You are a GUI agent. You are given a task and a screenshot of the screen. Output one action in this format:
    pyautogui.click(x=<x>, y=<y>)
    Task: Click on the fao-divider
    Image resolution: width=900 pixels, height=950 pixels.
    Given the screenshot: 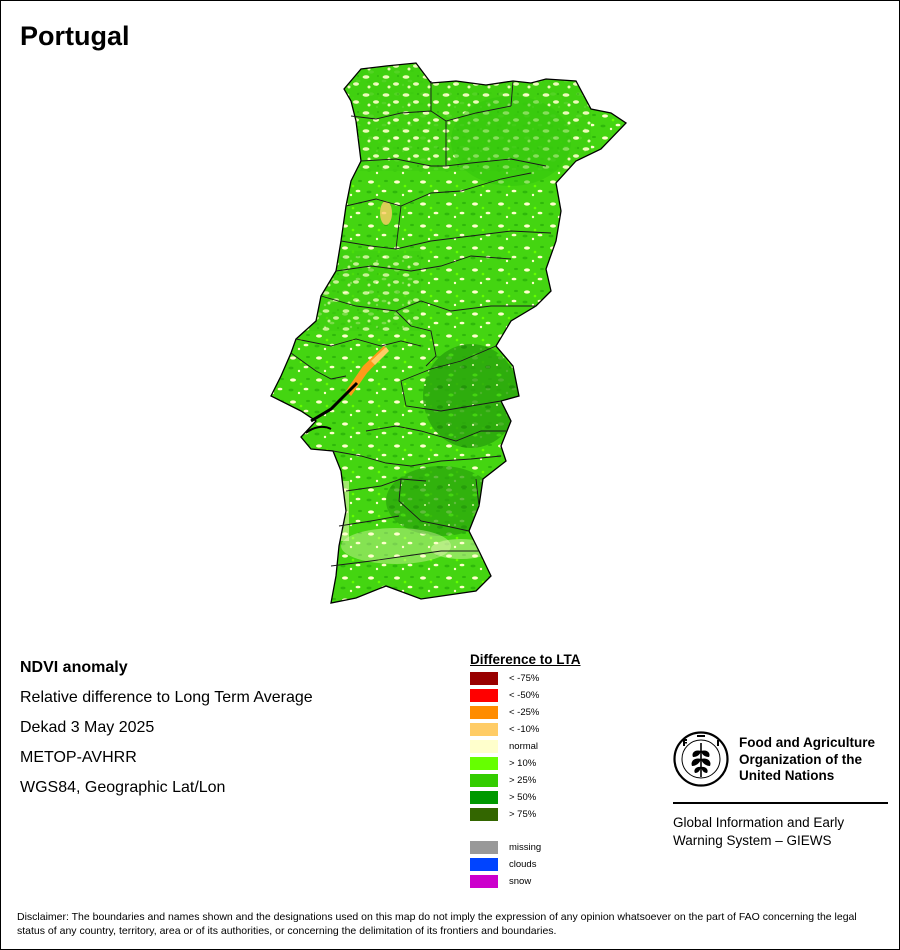 What is the action you would take?
    pyautogui.click(x=780, y=803)
    